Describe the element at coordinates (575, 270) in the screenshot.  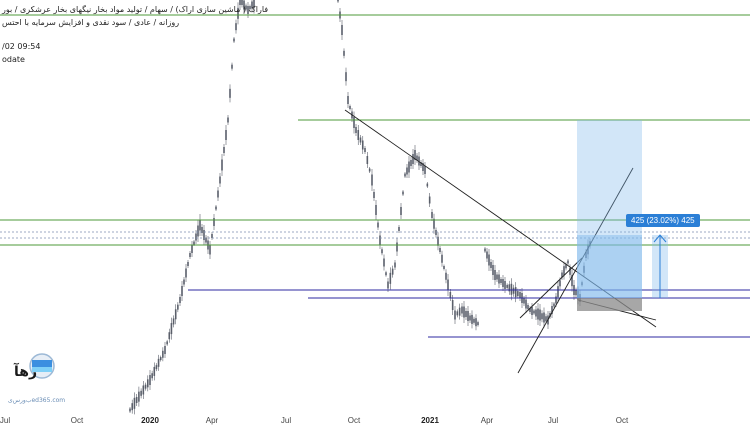
I see `trend-line` at that location.